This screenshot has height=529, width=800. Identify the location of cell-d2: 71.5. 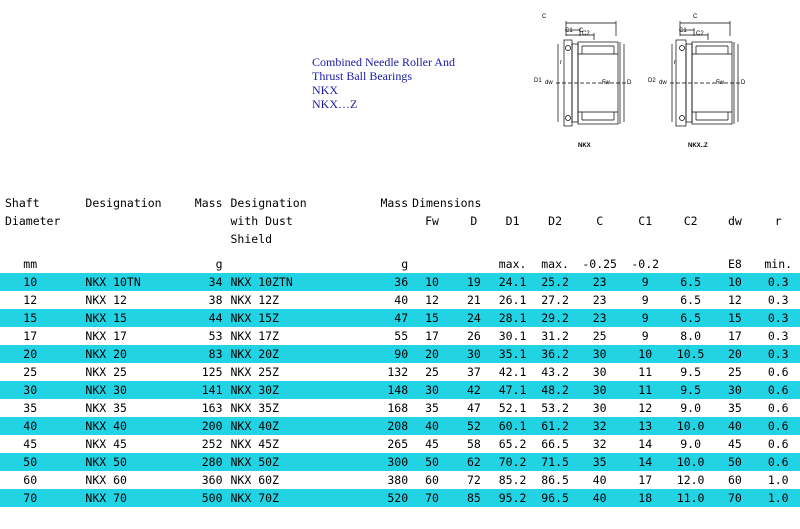
(555, 462).